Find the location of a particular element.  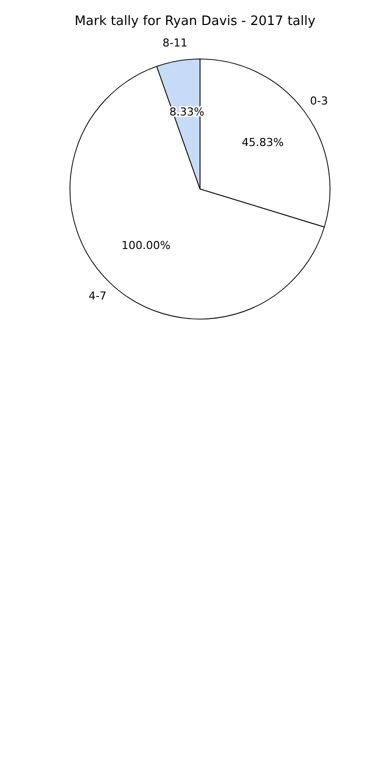

slice-label: 0-3 is located at coordinates (319, 101).